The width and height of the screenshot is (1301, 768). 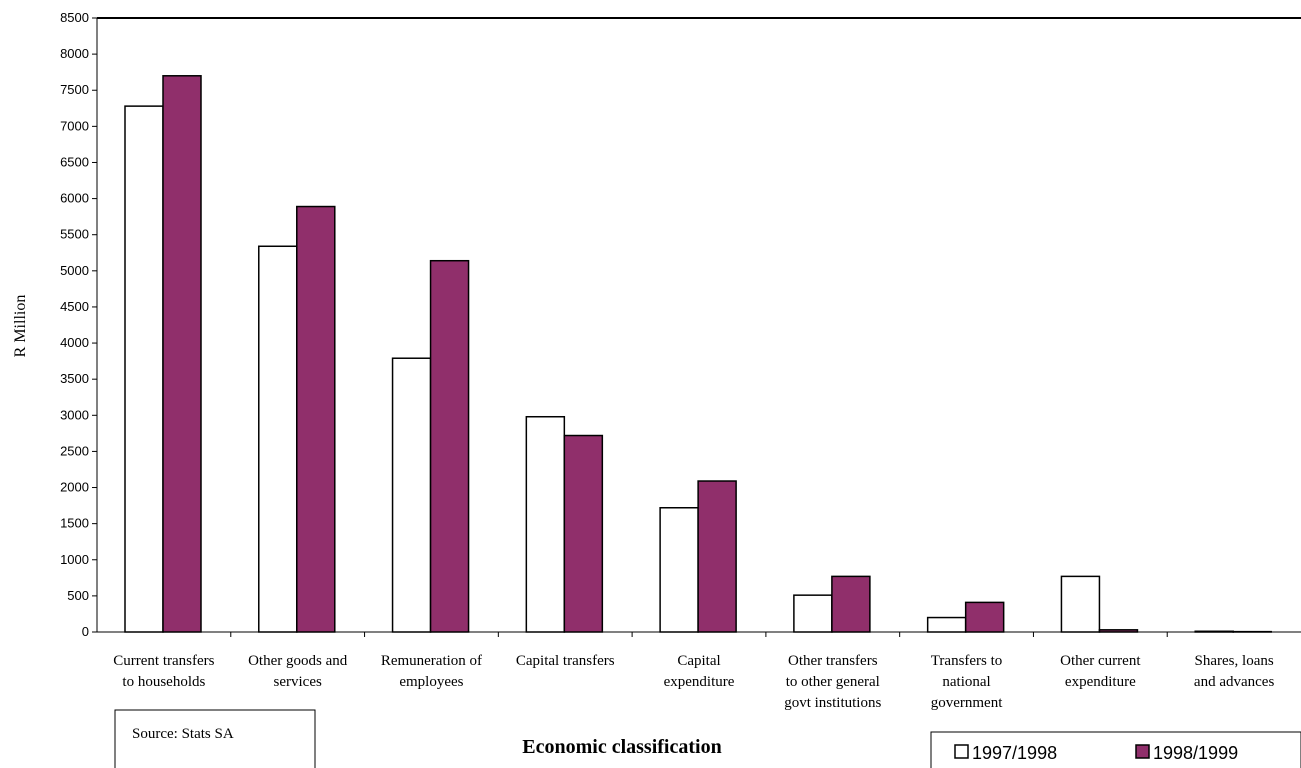 I want to click on y-tick-label: 3000, so click(x=74, y=414).